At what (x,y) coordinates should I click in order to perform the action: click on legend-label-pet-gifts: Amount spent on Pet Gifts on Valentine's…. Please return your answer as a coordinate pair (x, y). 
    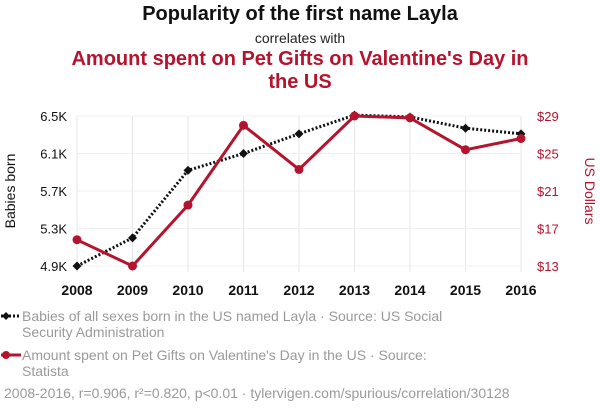
    Looking at the image, I should click on (224, 363).